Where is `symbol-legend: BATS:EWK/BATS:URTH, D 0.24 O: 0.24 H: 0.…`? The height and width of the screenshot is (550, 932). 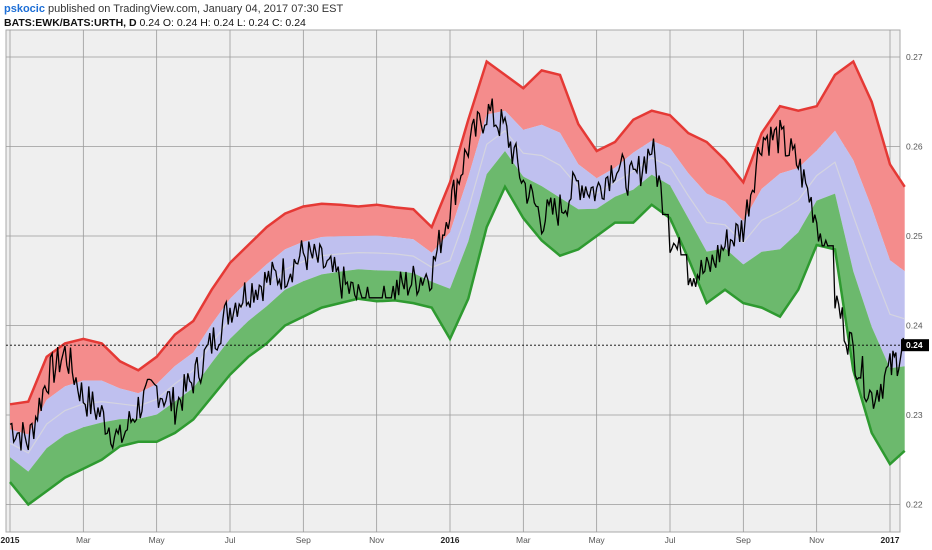
symbol-legend: BATS:EWK/BATS:URTH, D 0.24 O: 0.24 H: 0.… is located at coordinates (155, 23).